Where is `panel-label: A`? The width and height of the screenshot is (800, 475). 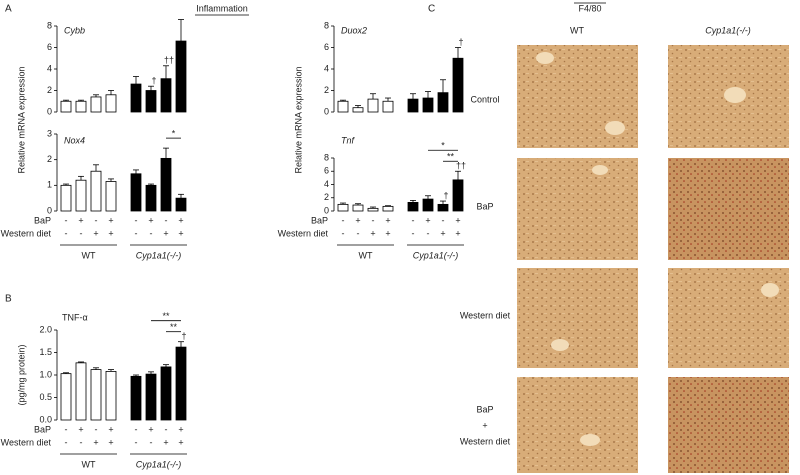 panel-label: A is located at coordinates (8, 9).